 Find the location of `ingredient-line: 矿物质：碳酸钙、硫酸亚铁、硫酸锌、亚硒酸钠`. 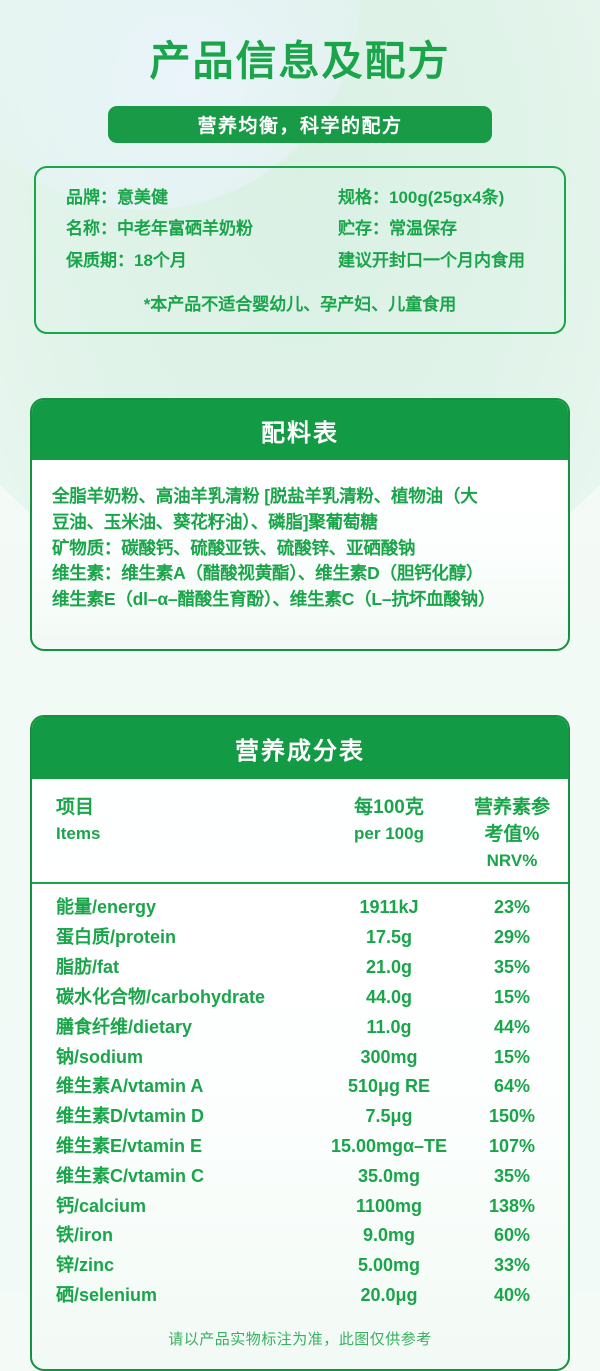

ingredient-line: 矿物质：碳酸钙、硫酸亚铁、硫酸锌、亚硒酸钠 is located at coordinates (234, 547).